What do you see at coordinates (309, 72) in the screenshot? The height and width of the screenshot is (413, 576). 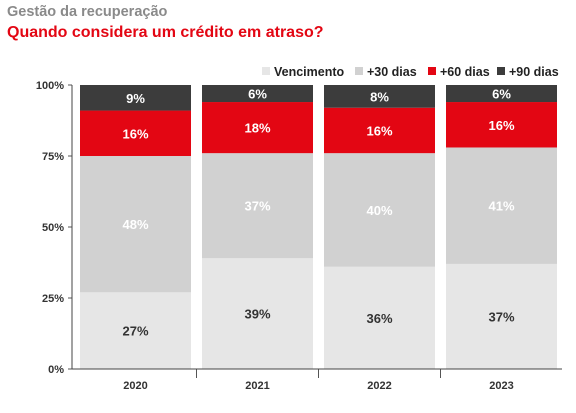 I see `legend-label: Vencimento` at bounding box center [309, 72].